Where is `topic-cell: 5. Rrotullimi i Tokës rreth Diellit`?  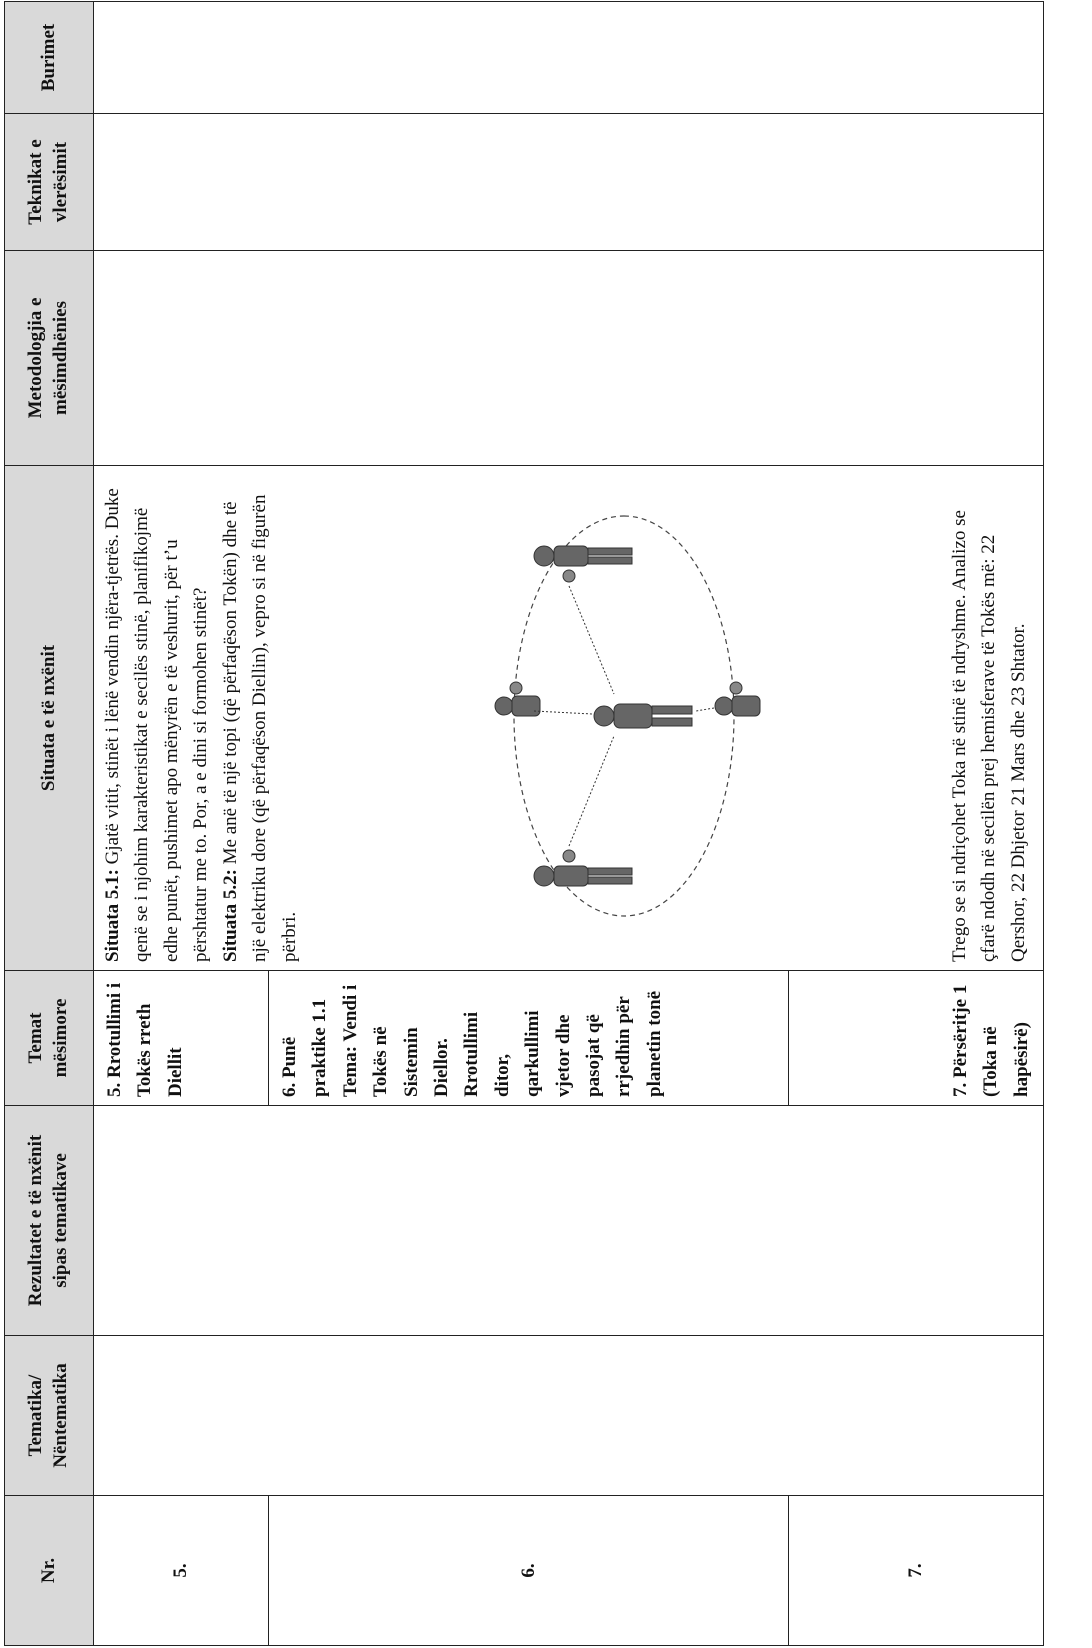 topic-cell: 5. Rrotullimi i Tokës rreth Diellit is located at coordinates (181, 1038).